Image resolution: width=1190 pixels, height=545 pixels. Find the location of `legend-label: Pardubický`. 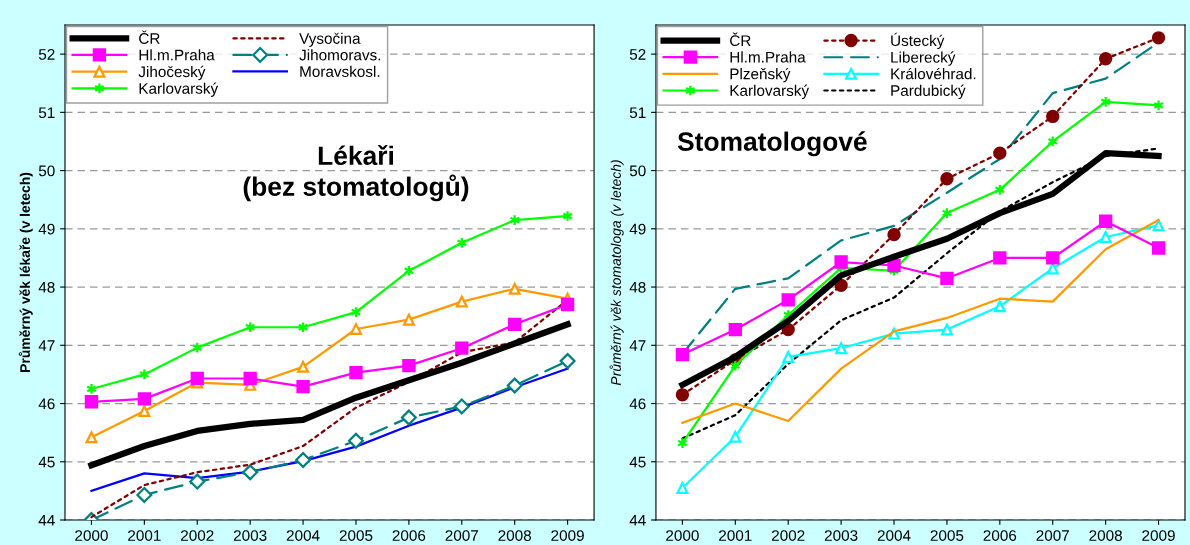

legend-label: Pardubický is located at coordinates (928, 92).